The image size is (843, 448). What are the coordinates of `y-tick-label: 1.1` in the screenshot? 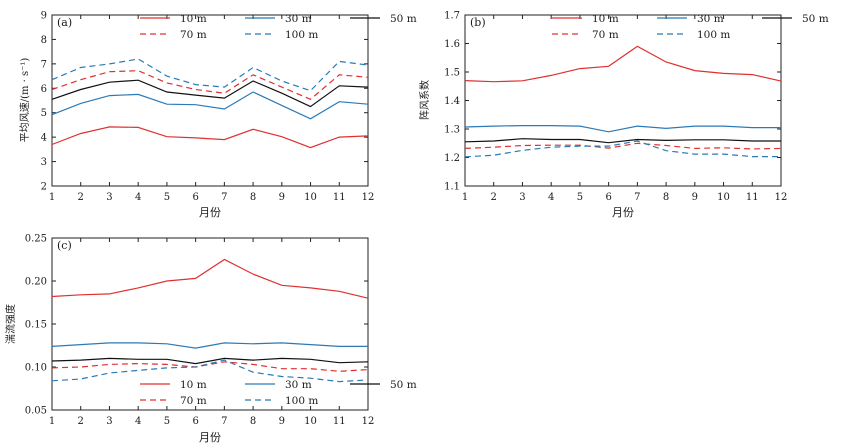 It's located at (452, 187).